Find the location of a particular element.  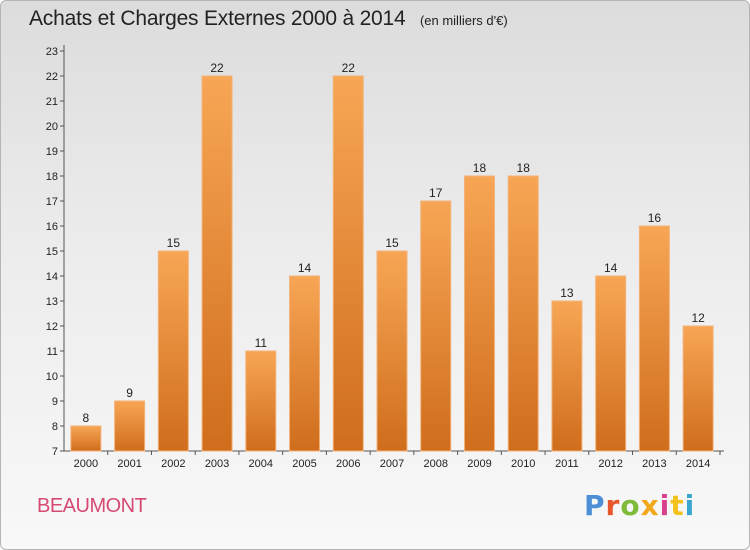

chart-title-text: Achats et Charges Externes 2000 à 2014 is located at coordinates (217, 18).